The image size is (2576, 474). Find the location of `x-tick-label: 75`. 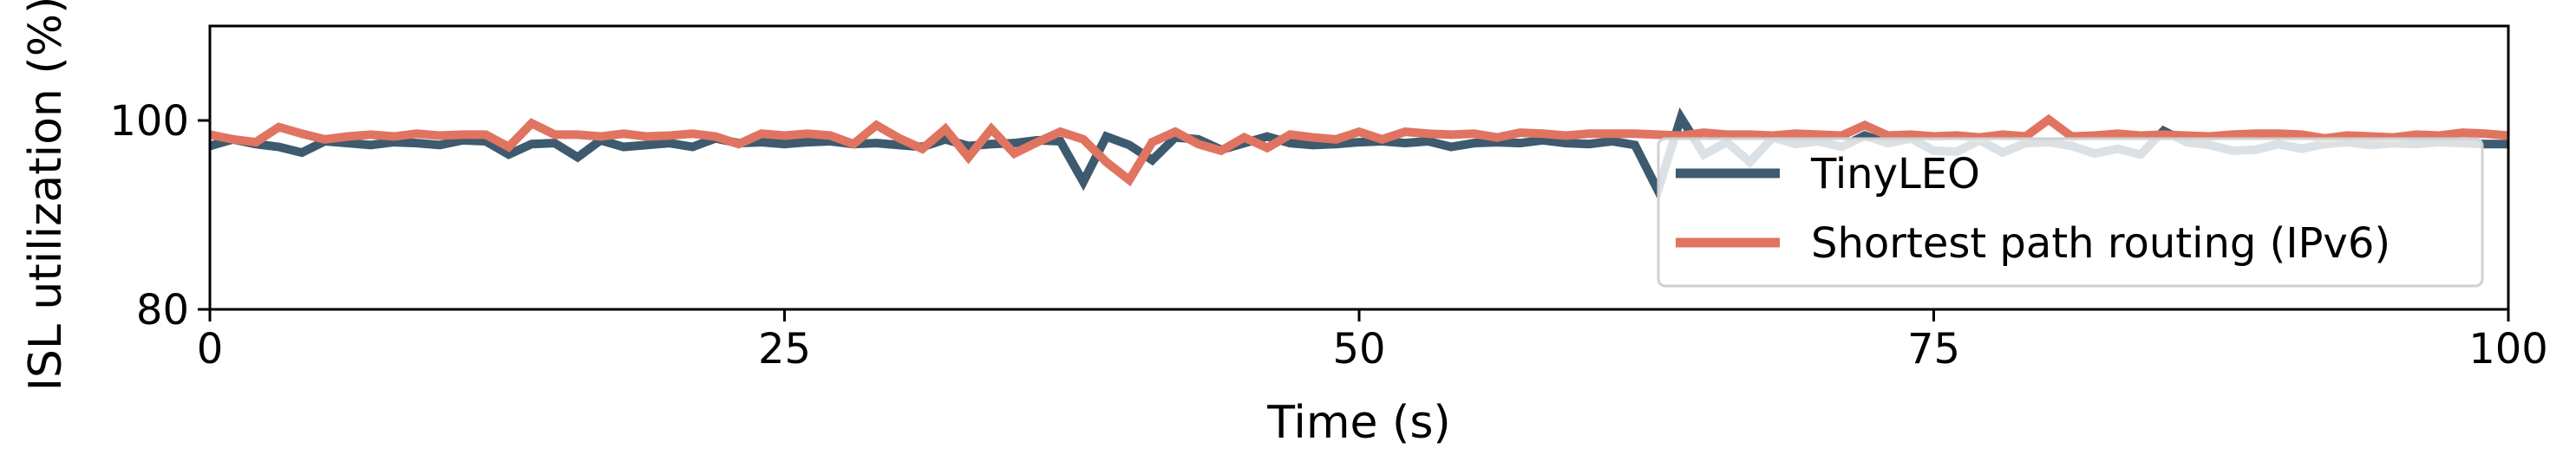

x-tick-label: 75 is located at coordinates (1933, 349).